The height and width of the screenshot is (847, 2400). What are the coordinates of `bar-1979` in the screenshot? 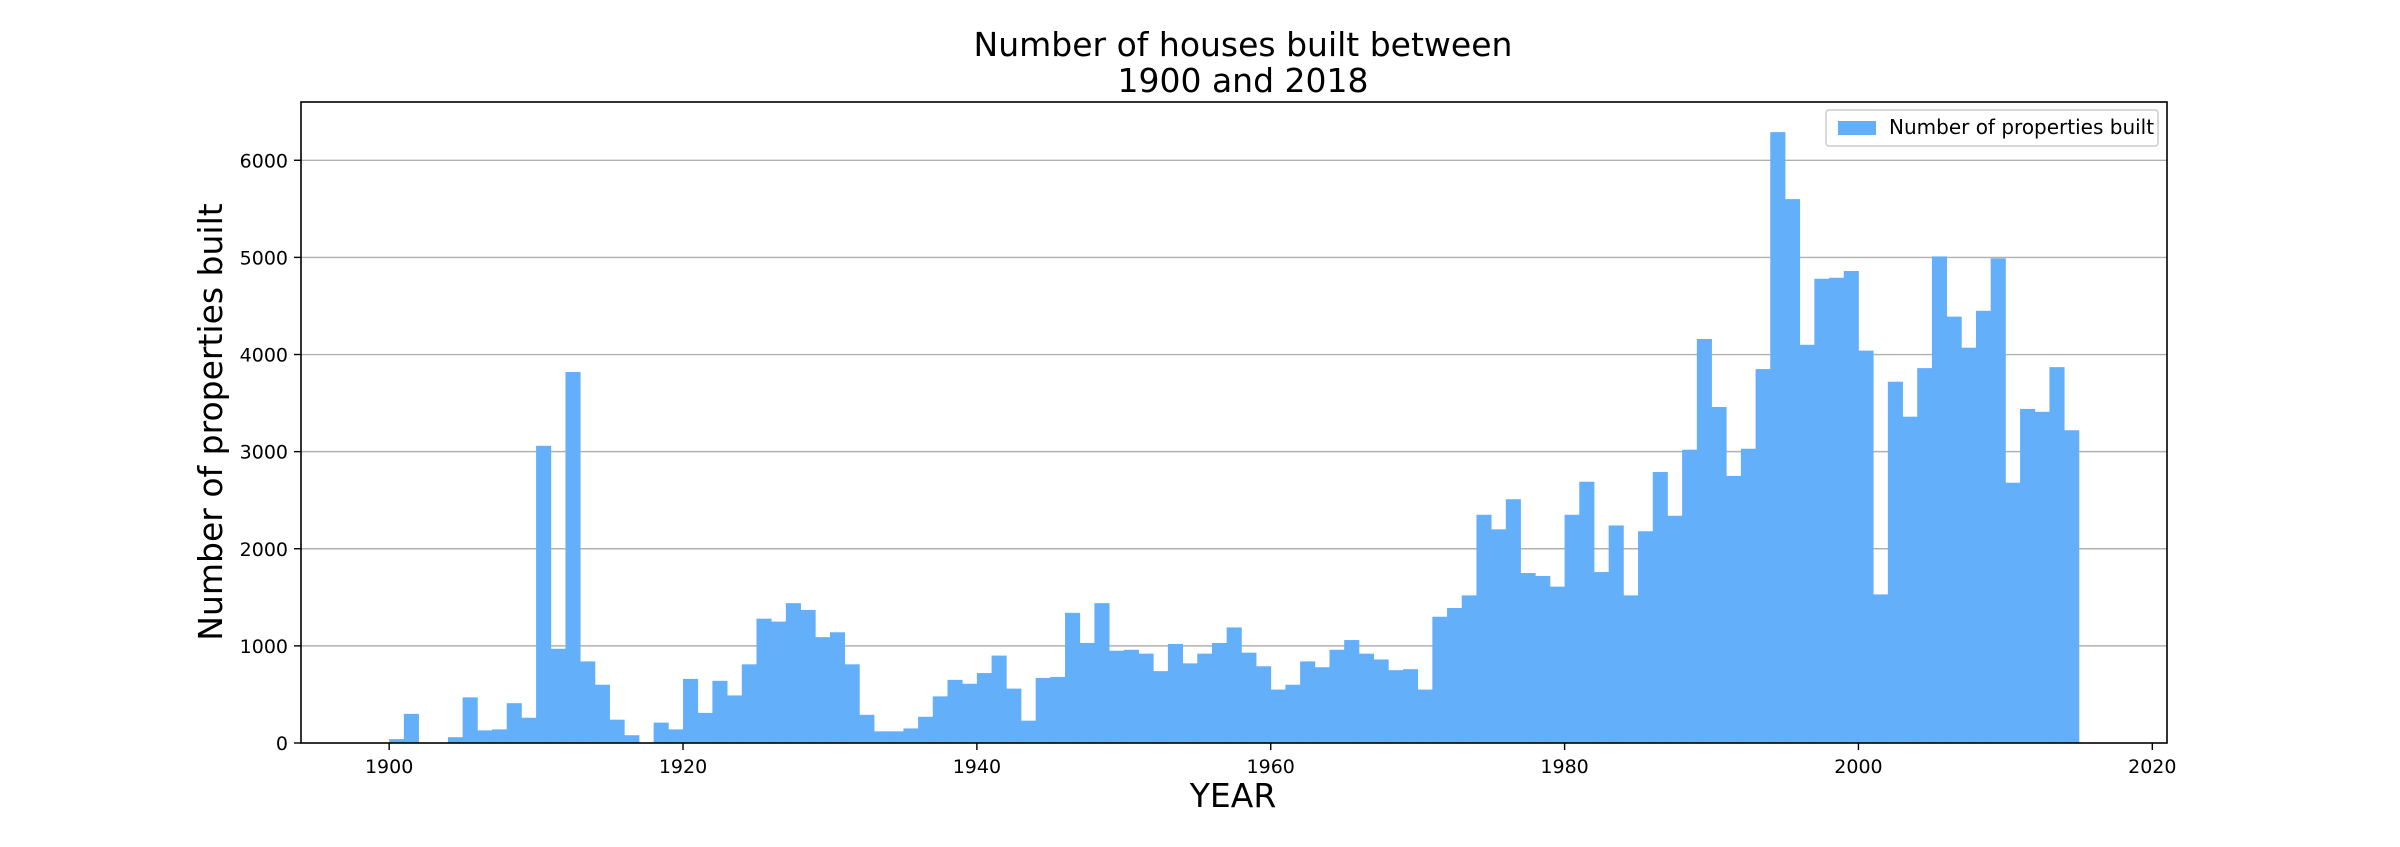 It's located at (1557, 664).